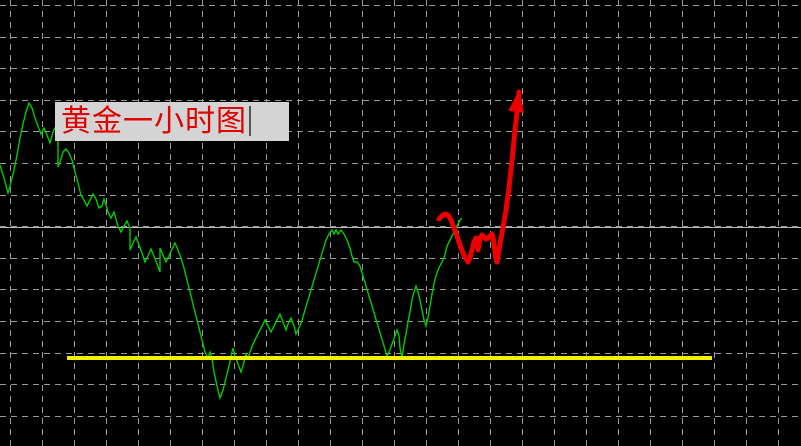 Image resolution: width=801 pixels, height=446 pixels. I want to click on text-caret-icon, so click(250, 121).